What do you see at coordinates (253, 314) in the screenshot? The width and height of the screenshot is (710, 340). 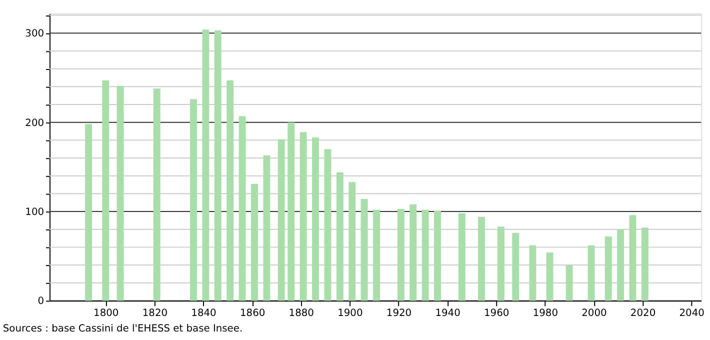 I see `x-tick-label: 1860` at bounding box center [253, 314].